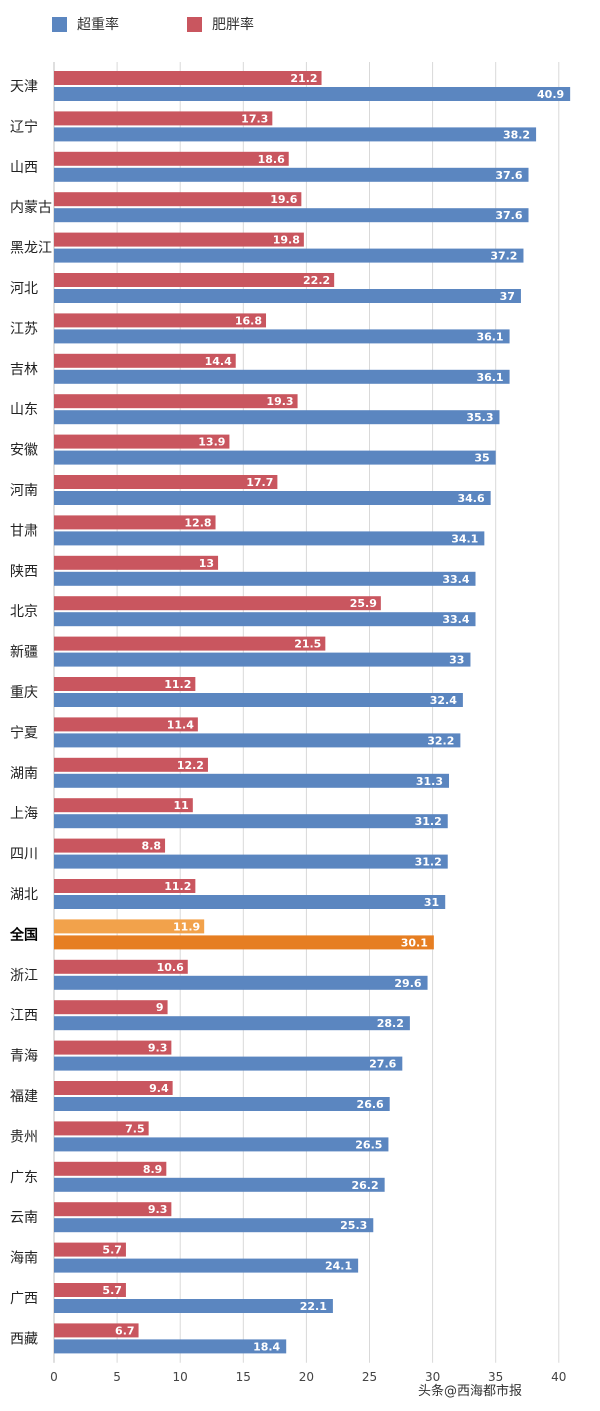 The width and height of the screenshot is (600, 1411). I want to click on category-label: 广西, so click(24, 1299).